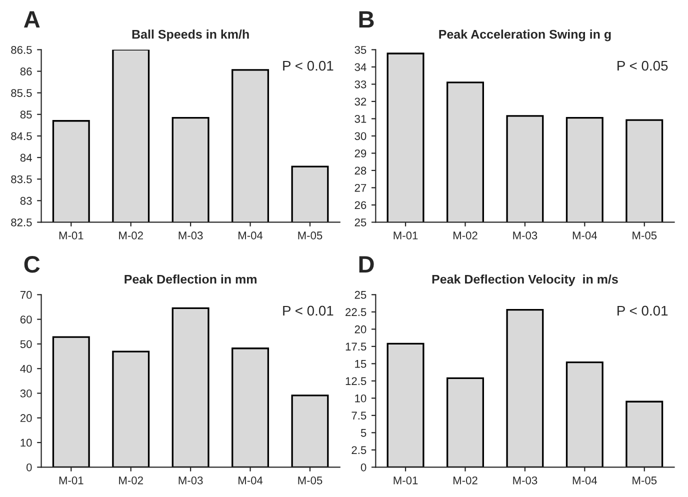 This screenshot has height=497, width=688. Describe the element at coordinates (26, 294) in the screenshot. I see `y-tick-label: 70` at that location.